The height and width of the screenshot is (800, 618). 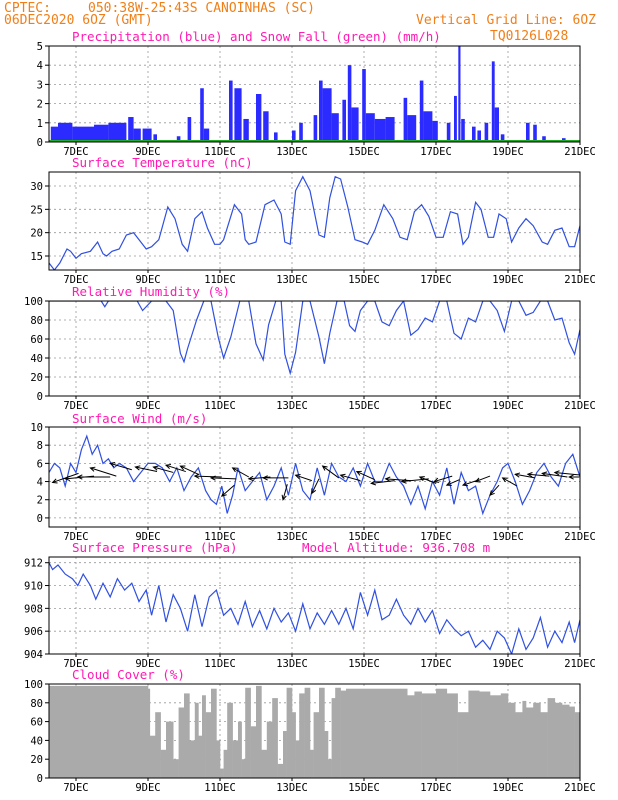 I want to click on plot-area-precip, so click(x=314, y=94).